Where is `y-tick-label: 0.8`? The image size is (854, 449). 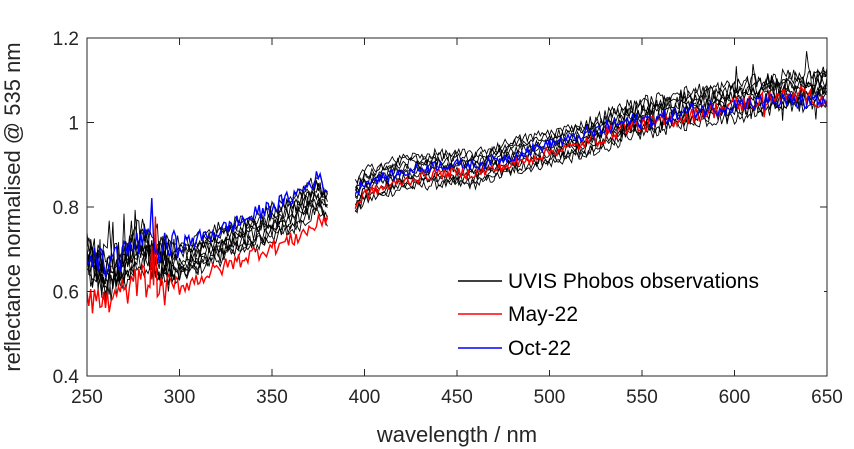
y-tick-label: 0.8 is located at coordinates (66, 208).